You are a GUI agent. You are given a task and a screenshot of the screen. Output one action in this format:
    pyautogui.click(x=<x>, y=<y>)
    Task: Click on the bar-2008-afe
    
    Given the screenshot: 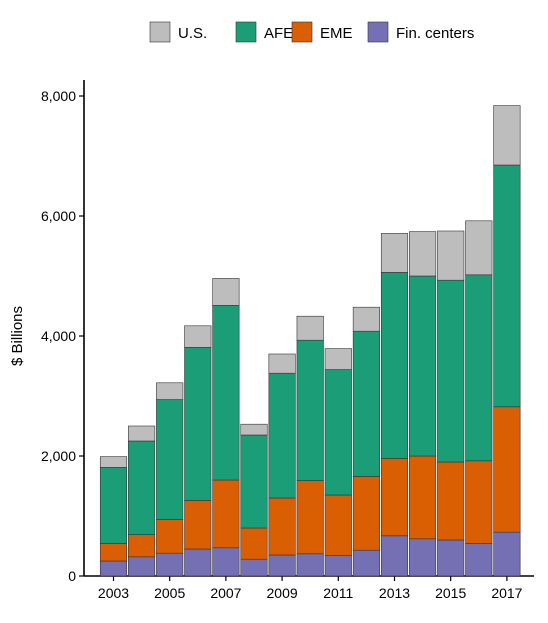 What is the action you would take?
    pyautogui.click(x=254, y=481)
    